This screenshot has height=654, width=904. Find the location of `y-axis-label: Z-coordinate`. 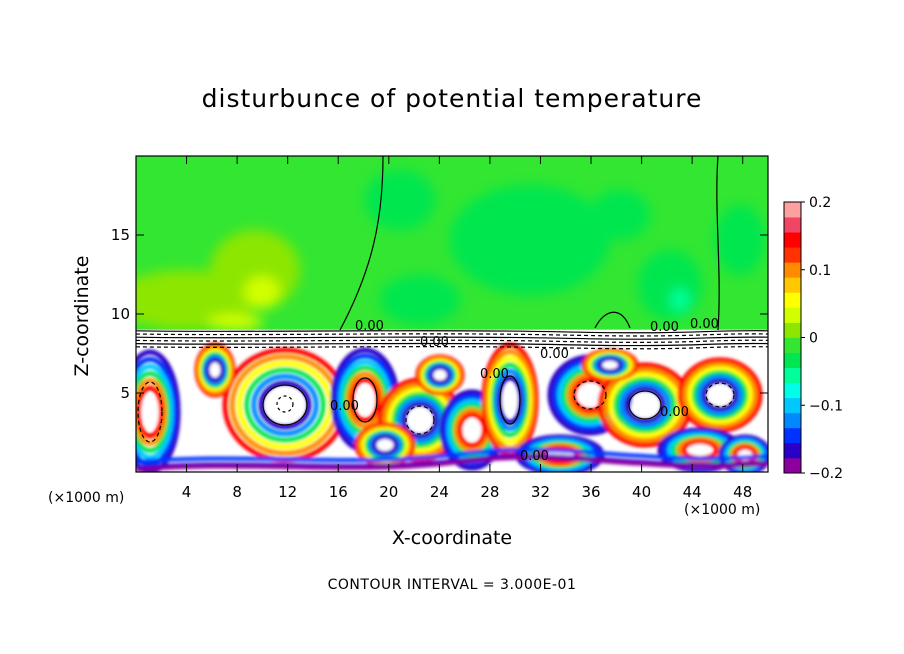

y-axis-label: Z-coordinate is located at coordinates (82, 316).